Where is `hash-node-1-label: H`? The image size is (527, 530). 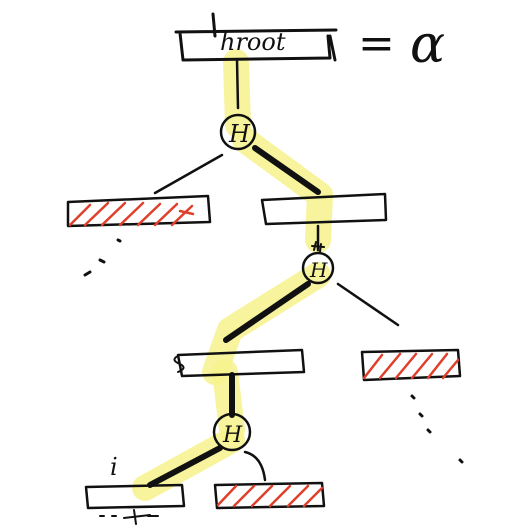 hash-node-1-label: H is located at coordinates (239, 134).